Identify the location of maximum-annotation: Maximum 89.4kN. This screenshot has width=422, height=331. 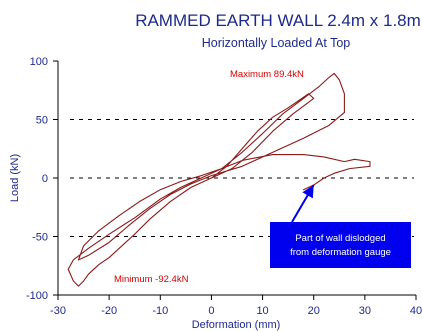
(267, 74).